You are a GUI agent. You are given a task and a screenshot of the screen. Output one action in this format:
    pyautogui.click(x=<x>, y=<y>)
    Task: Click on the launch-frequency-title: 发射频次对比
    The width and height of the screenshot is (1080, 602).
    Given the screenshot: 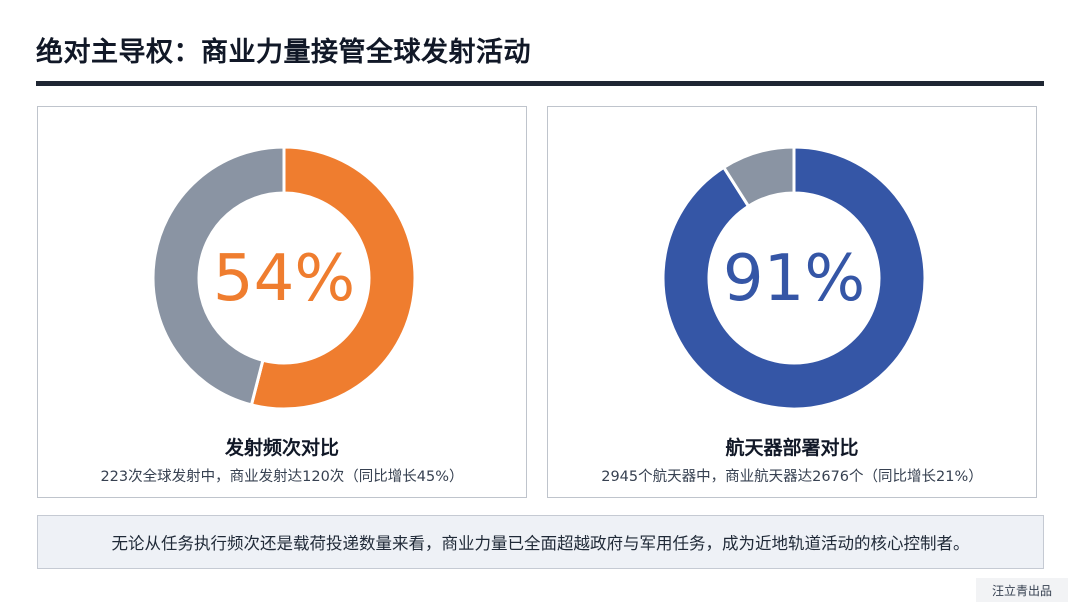 What is the action you would take?
    pyautogui.click(x=281, y=448)
    